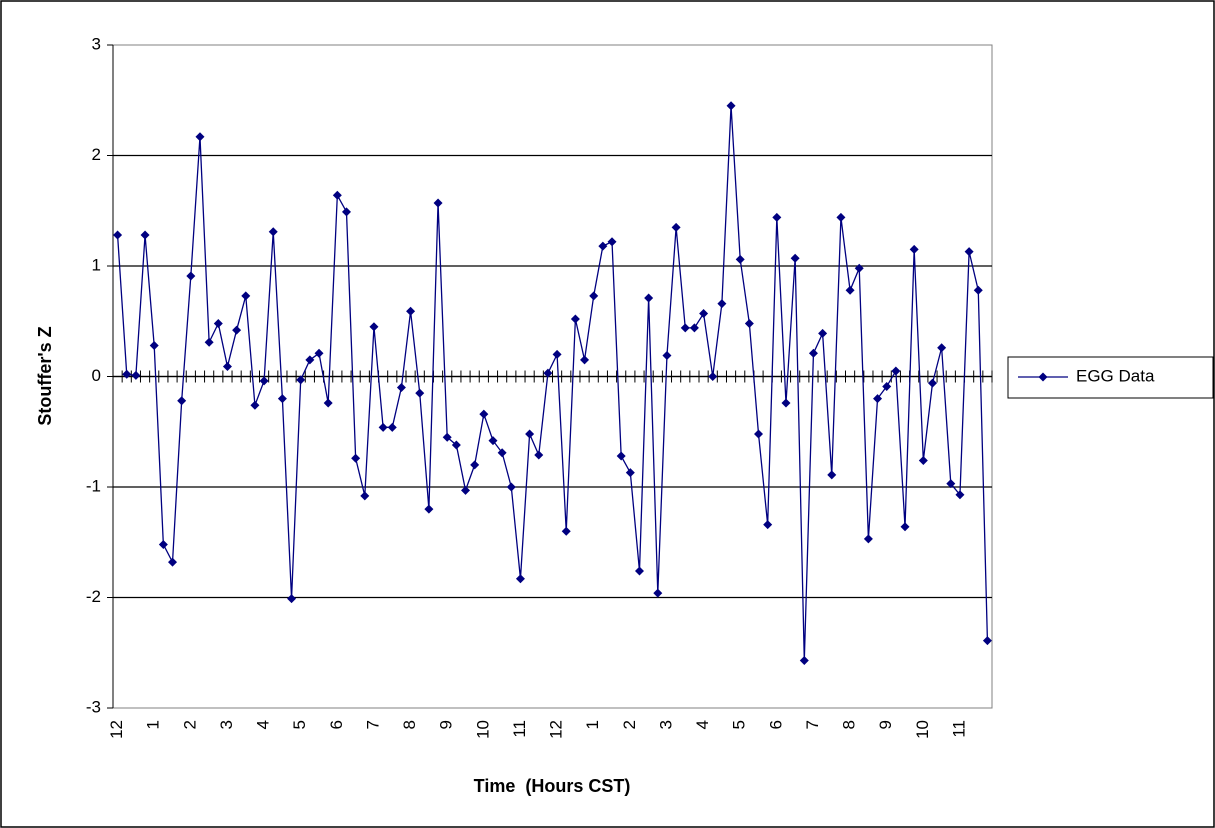 Image resolution: width=1215 pixels, height=828 pixels. What do you see at coordinates (93, 485) in the screenshot?
I see `y-tick-label: -1` at bounding box center [93, 485].